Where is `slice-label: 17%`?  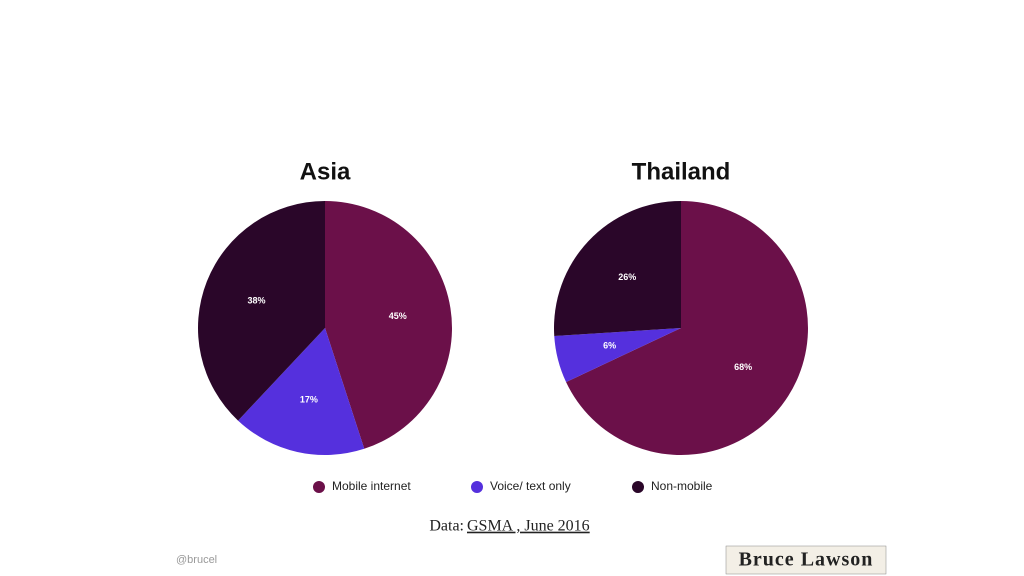 slice-label: 17% is located at coordinates (309, 399).